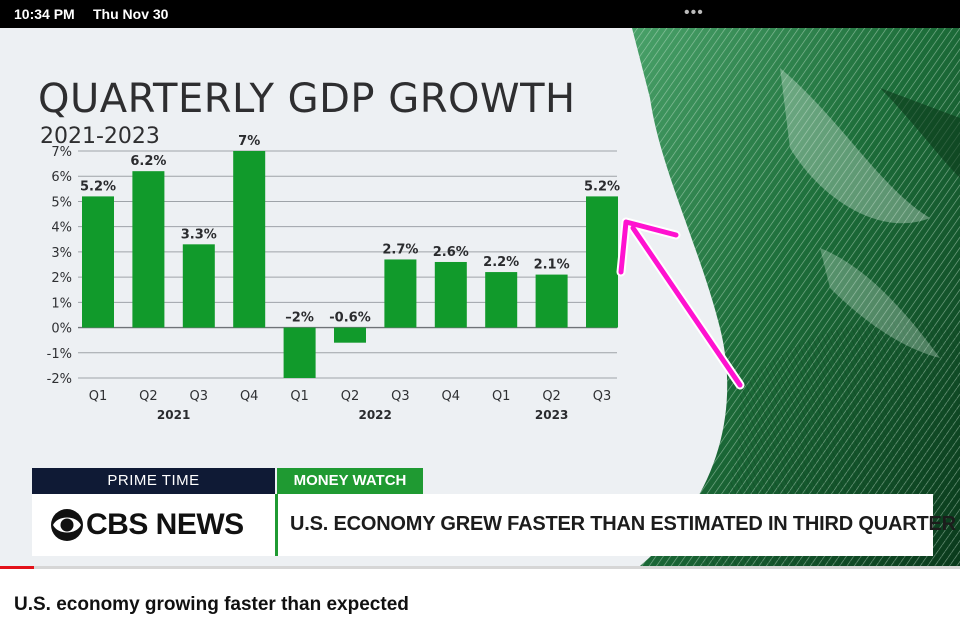  I want to click on y-tick-label: -2%, so click(59, 379).